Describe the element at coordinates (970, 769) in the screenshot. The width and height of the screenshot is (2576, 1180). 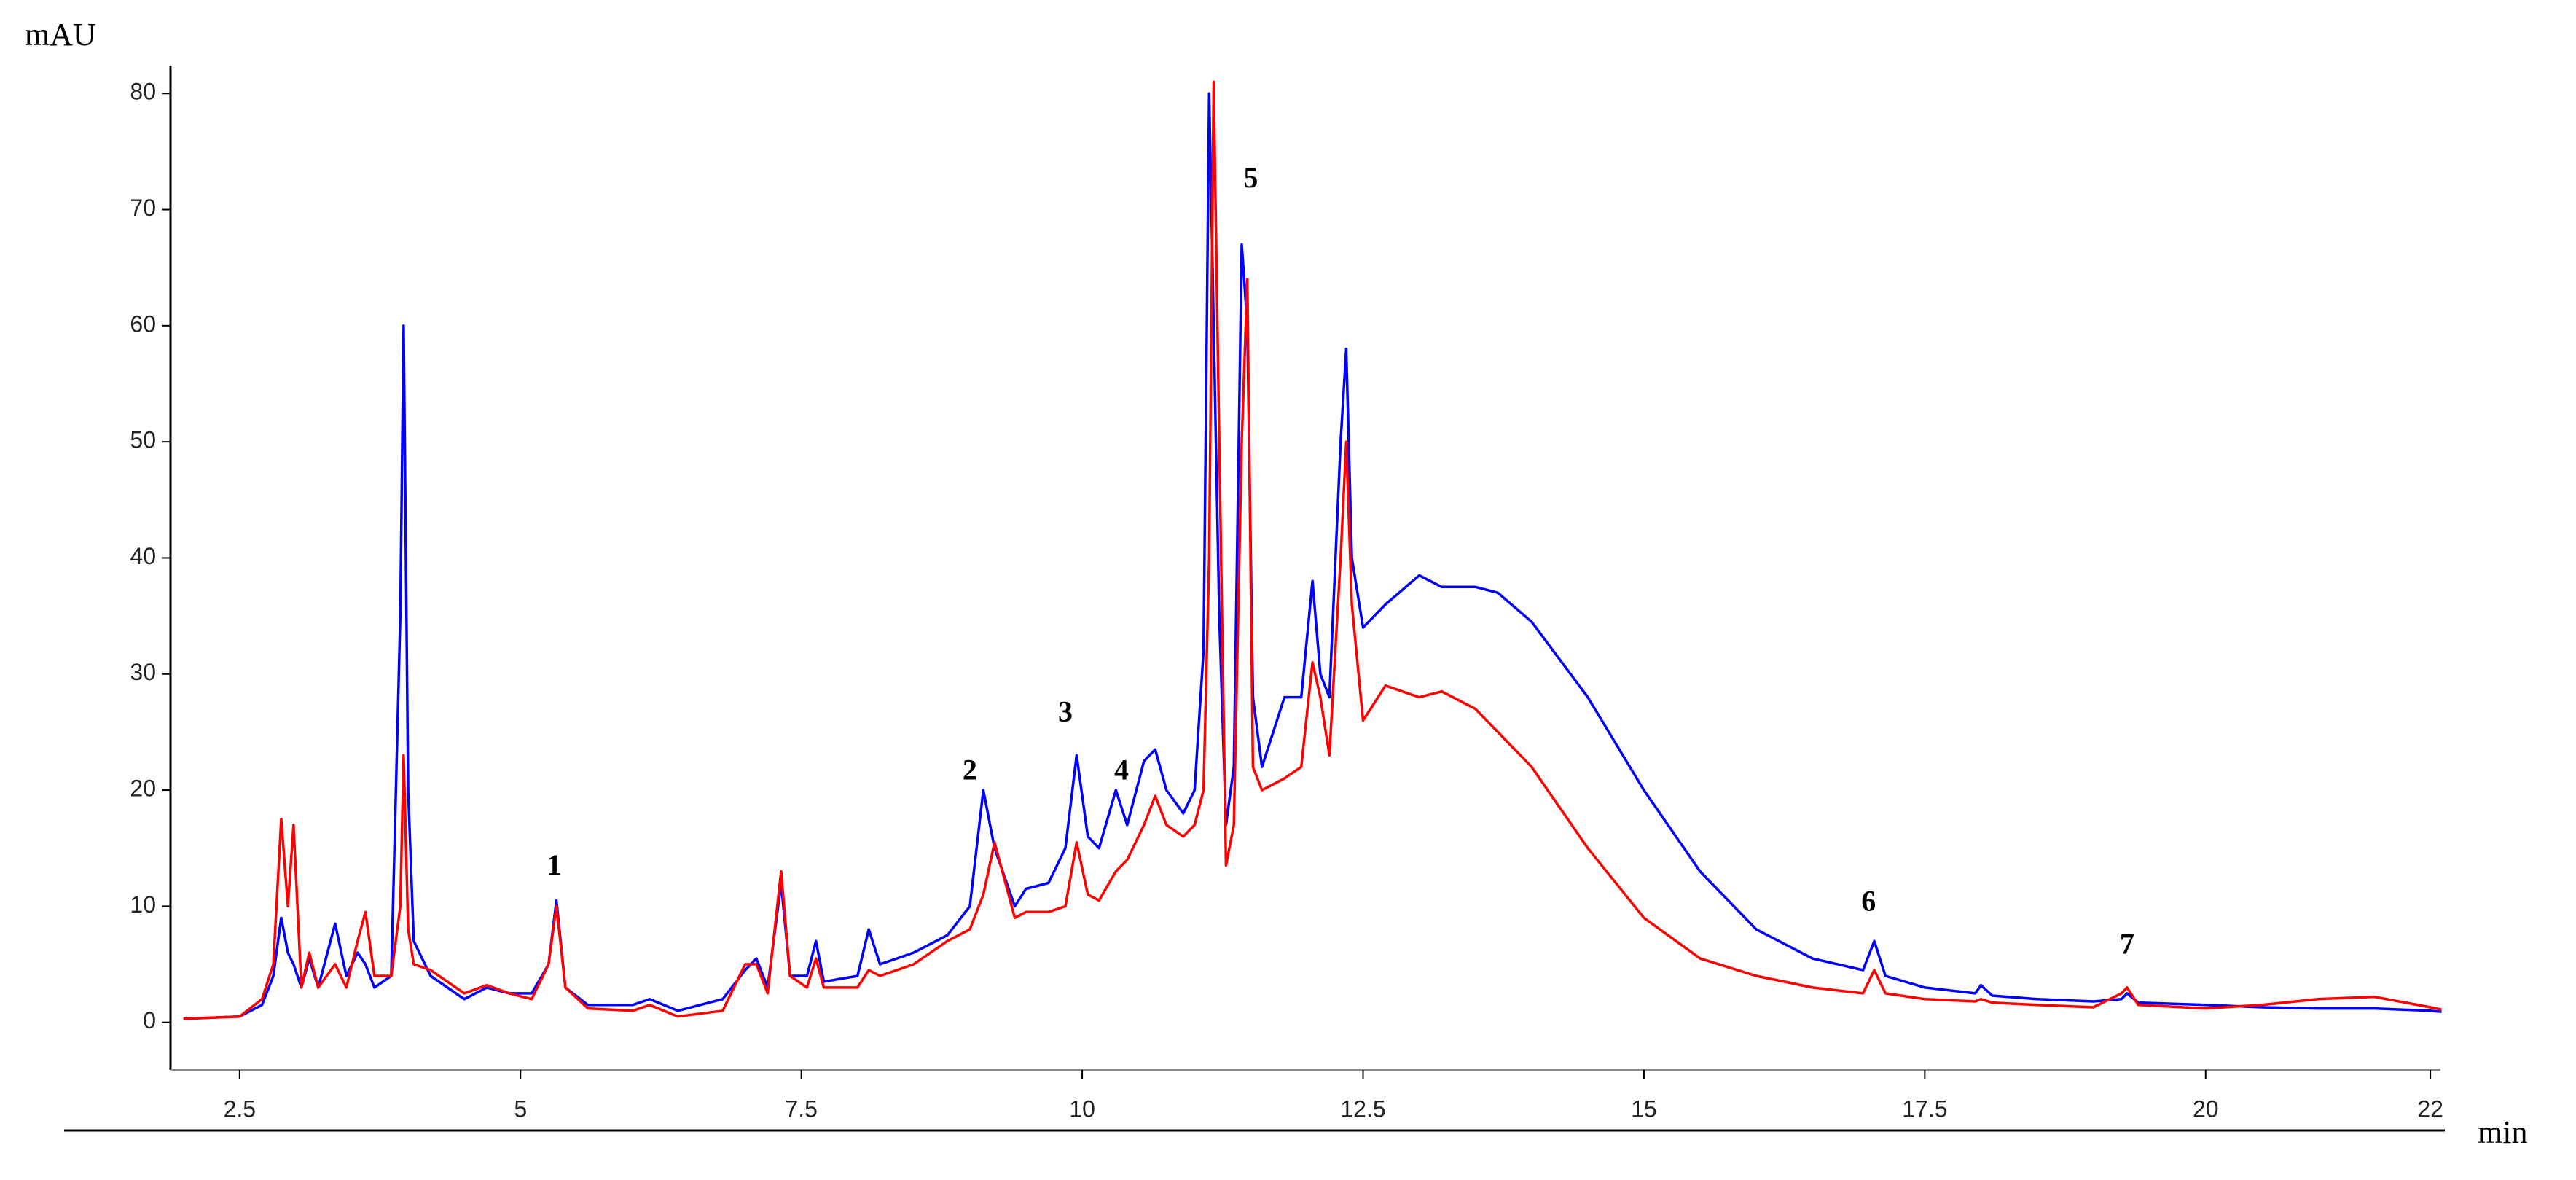
I see `peak-label: 2` at that location.